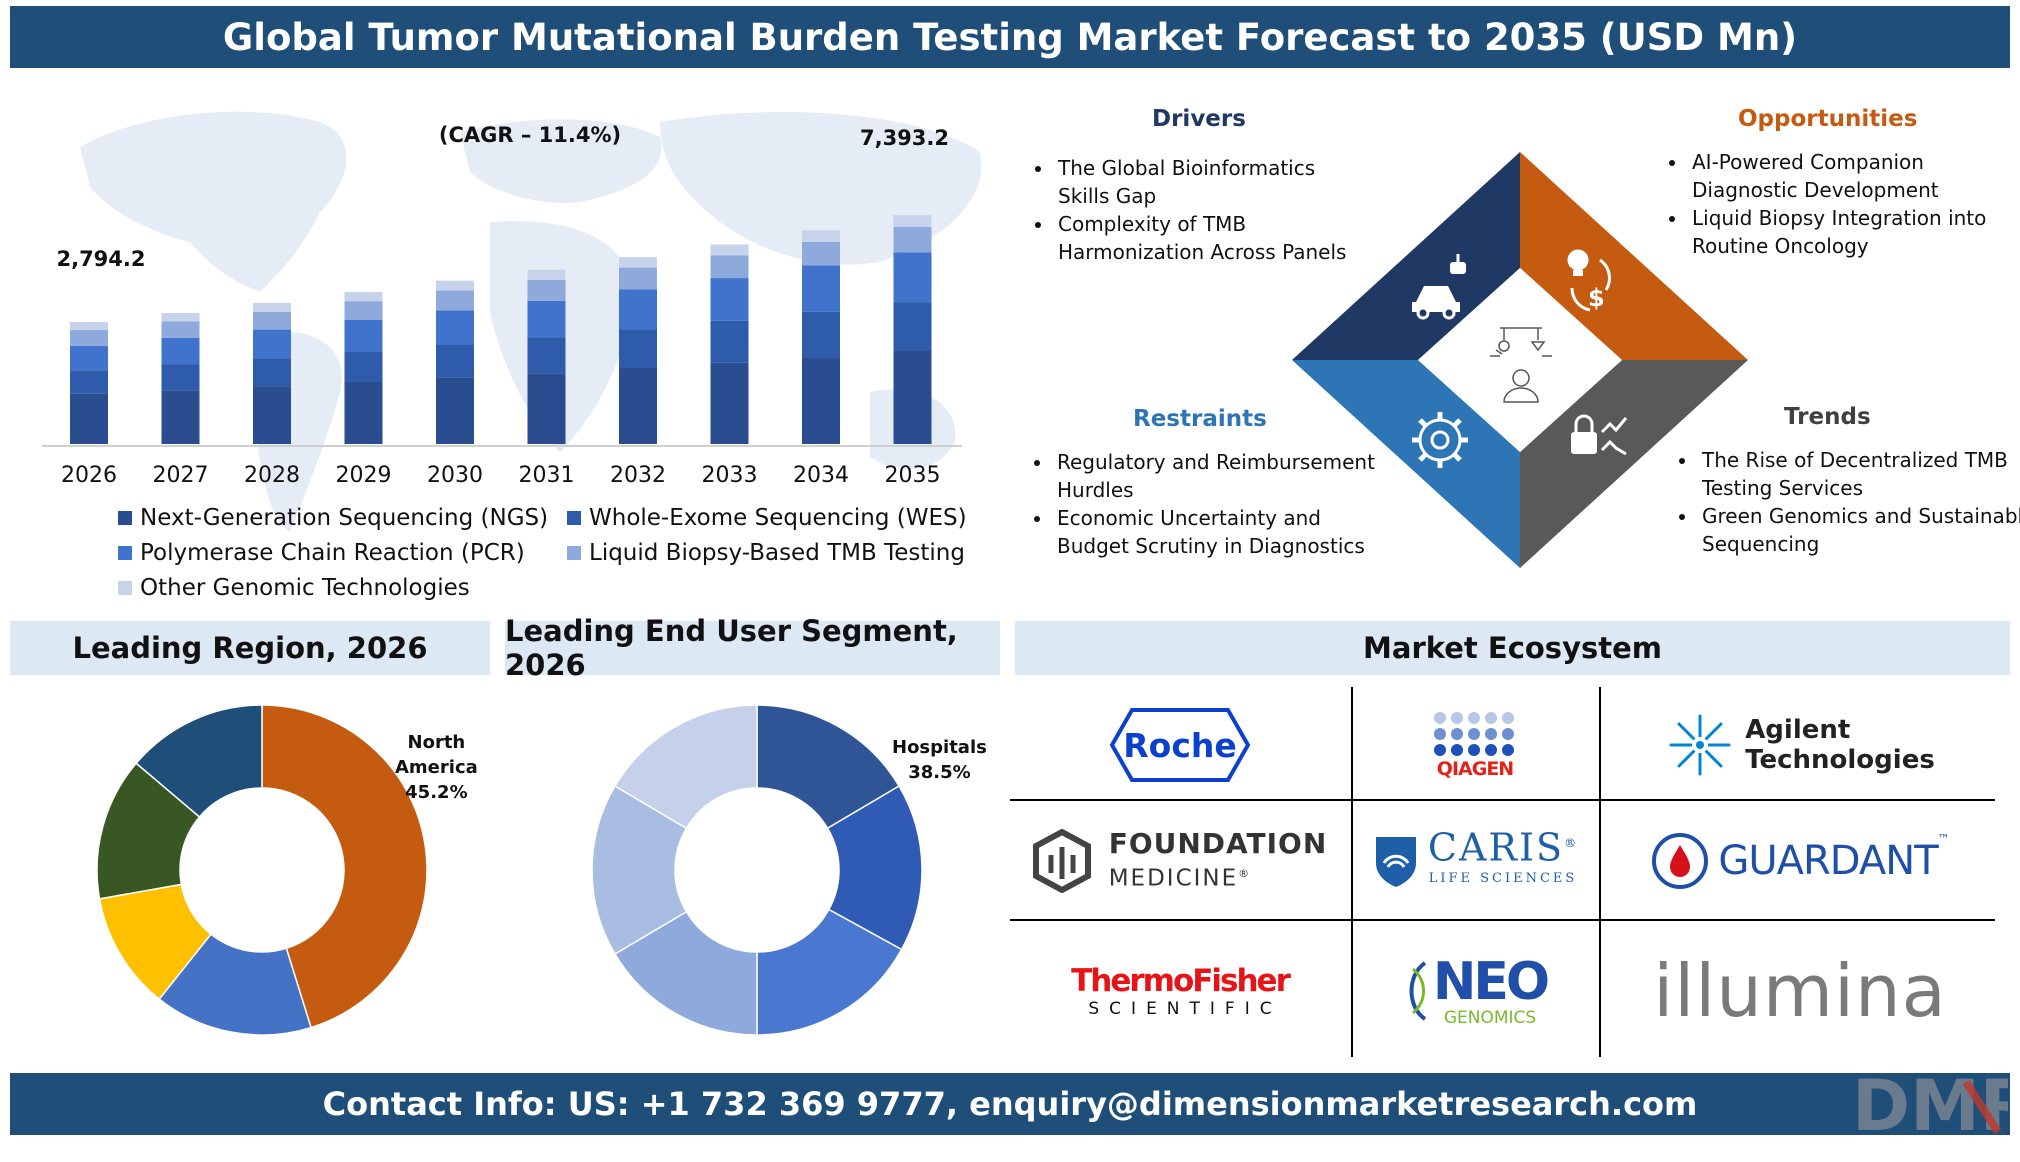 The width and height of the screenshot is (2020, 1162). What do you see at coordinates (547, 475) in the screenshot?
I see `x-tick-label: 2031` at bounding box center [547, 475].